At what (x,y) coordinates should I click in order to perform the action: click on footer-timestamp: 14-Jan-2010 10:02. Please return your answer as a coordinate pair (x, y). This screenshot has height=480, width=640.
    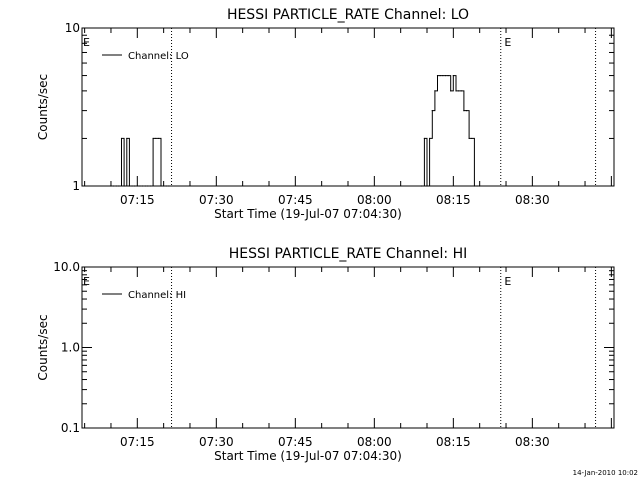
    Looking at the image, I should click on (605, 473).